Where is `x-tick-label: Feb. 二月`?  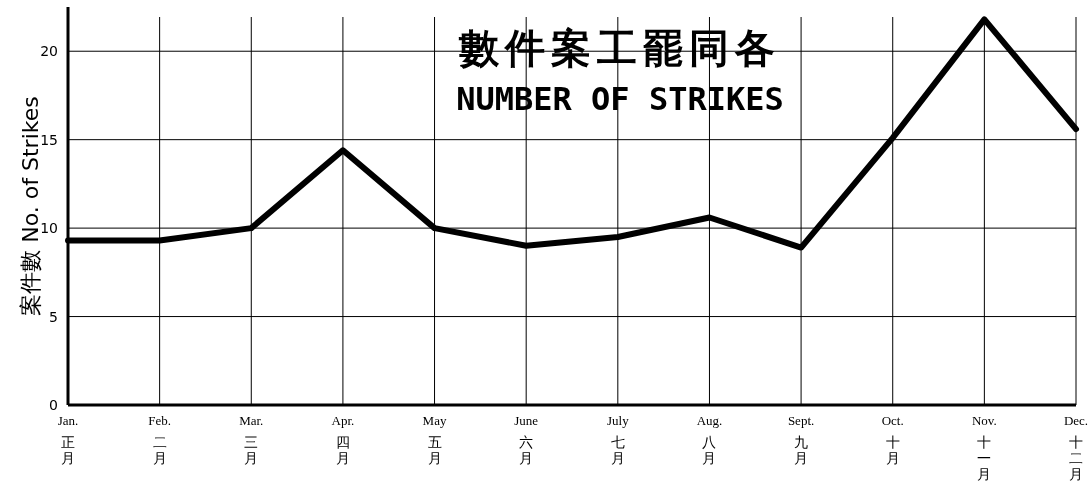 x-tick-label: Feb. 二月 is located at coordinates (160, 439).